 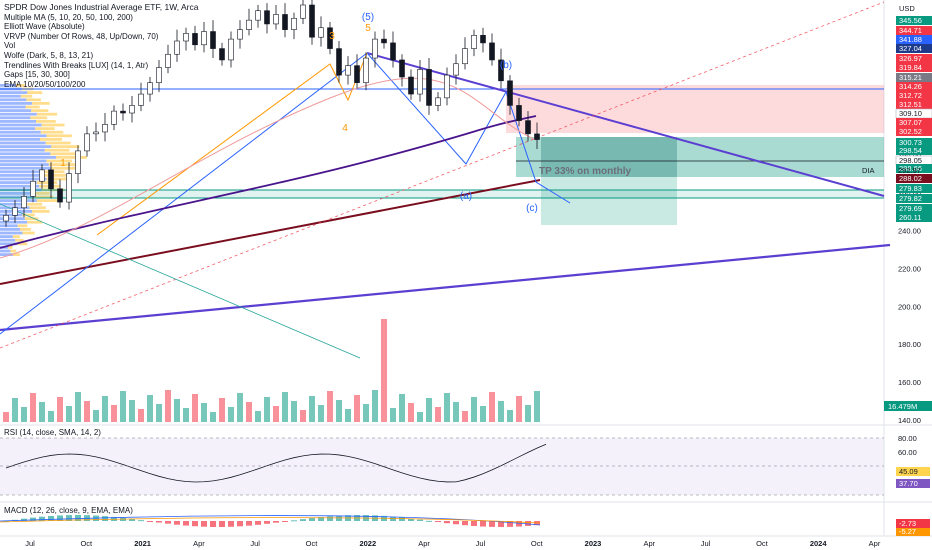 I want to click on price-badge-label: 312.72, so click(x=910, y=95).